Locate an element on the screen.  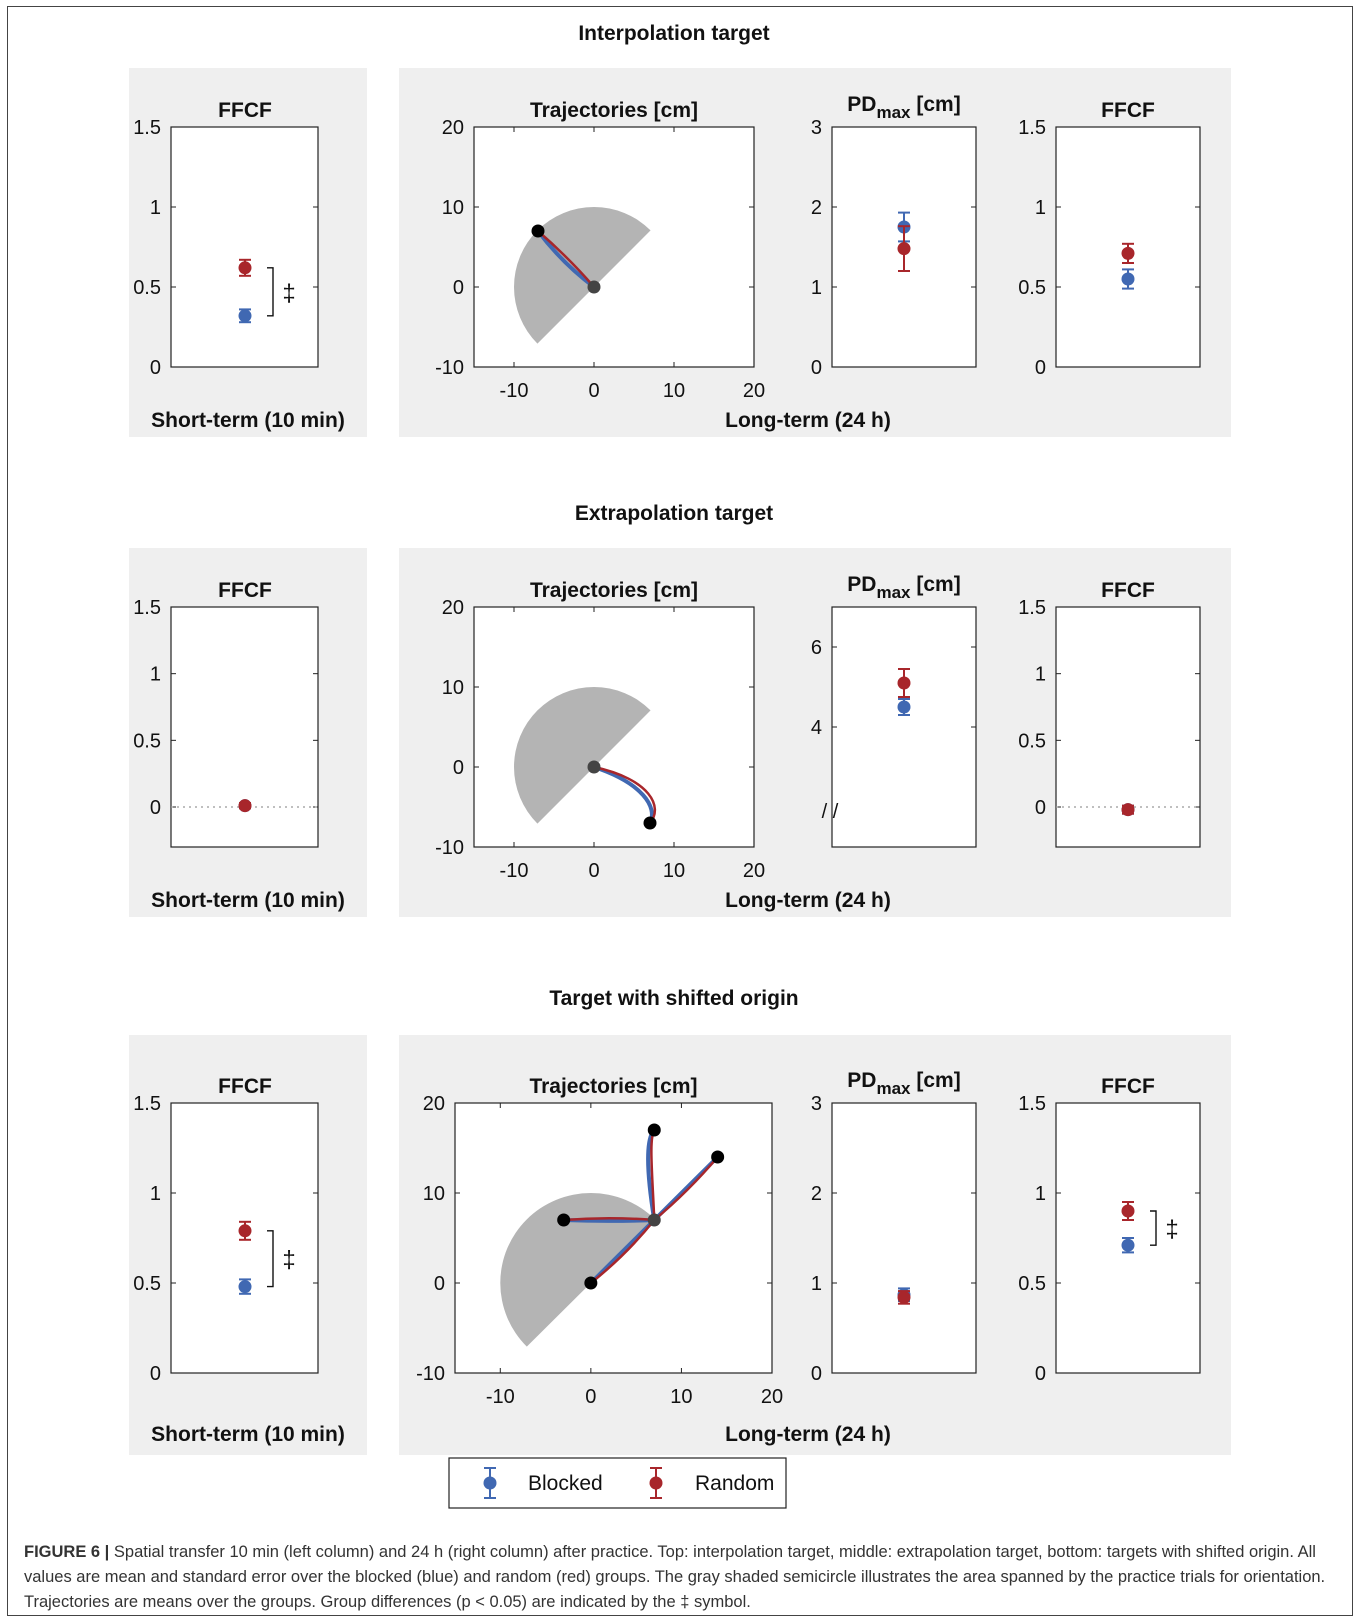
ffcf-long-term-panel: FFCF 0 0.5 1 1.5 is located at coordinates (1109, 713).